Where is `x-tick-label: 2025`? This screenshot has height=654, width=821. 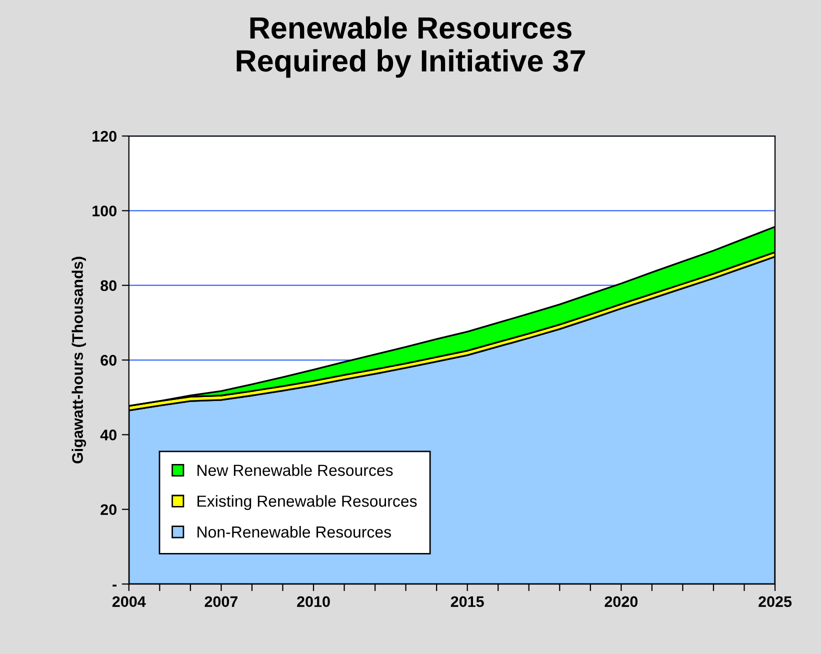
x-tick-label: 2025 is located at coordinates (775, 602).